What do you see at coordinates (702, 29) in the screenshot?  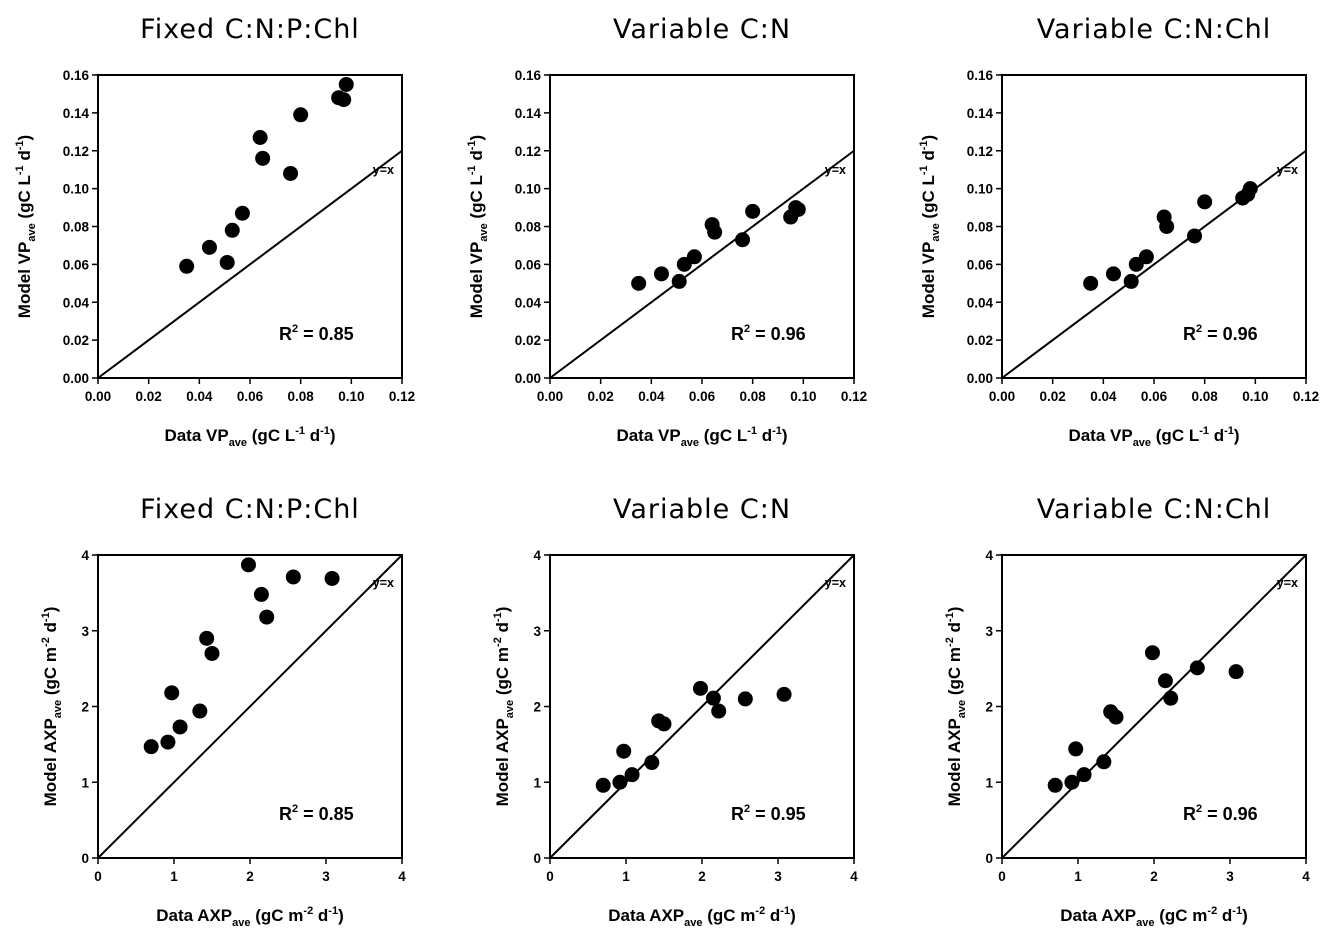 I see `panel-title: Variable C:N` at bounding box center [702, 29].